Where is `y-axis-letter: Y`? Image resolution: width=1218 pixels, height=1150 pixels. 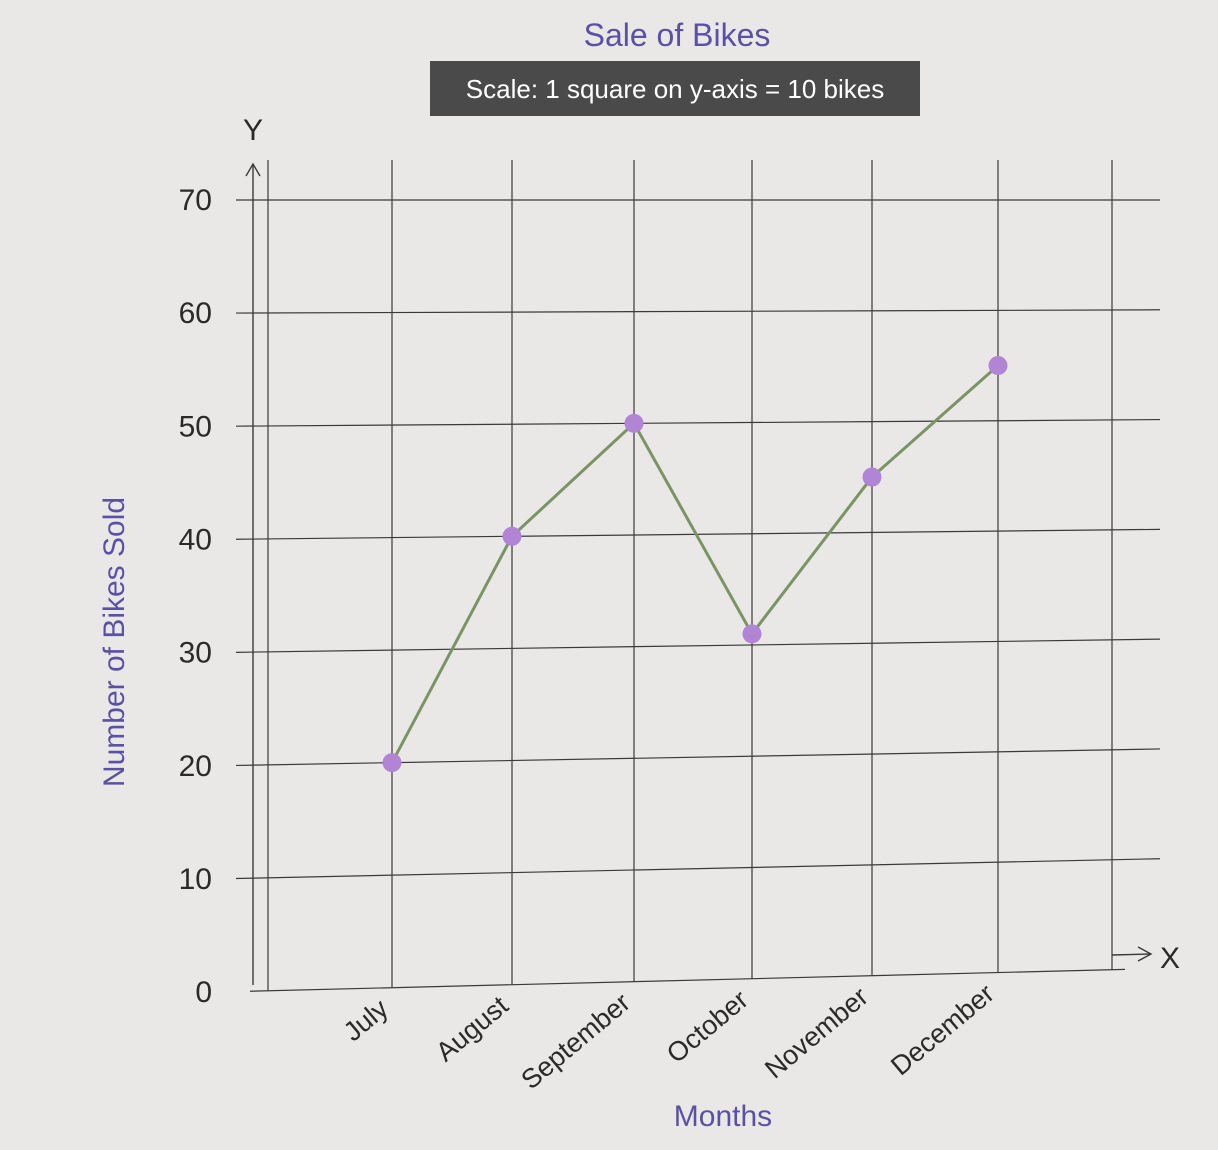 y-axis-letter: Y is located at coordinates (253, 130).